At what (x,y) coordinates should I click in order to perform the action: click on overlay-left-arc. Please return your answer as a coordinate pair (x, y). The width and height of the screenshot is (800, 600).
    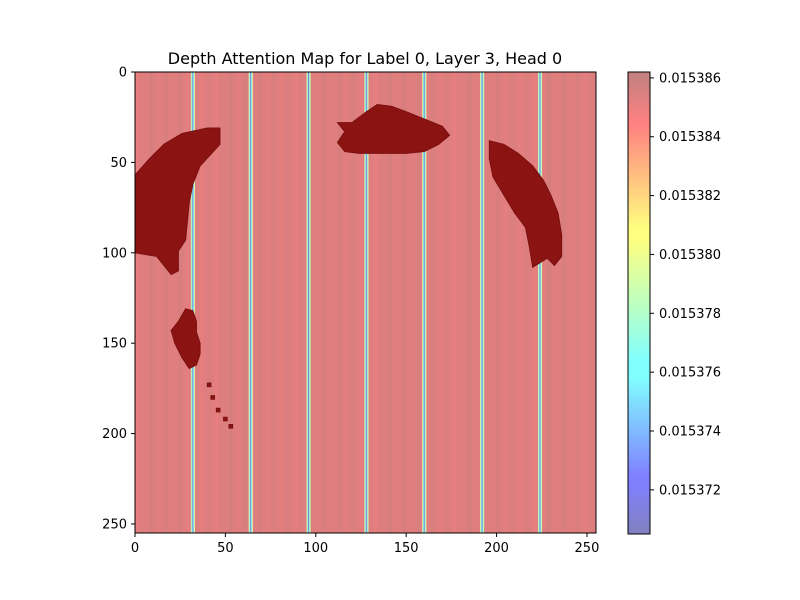
    Looking at the image, I should click on (178, 201).